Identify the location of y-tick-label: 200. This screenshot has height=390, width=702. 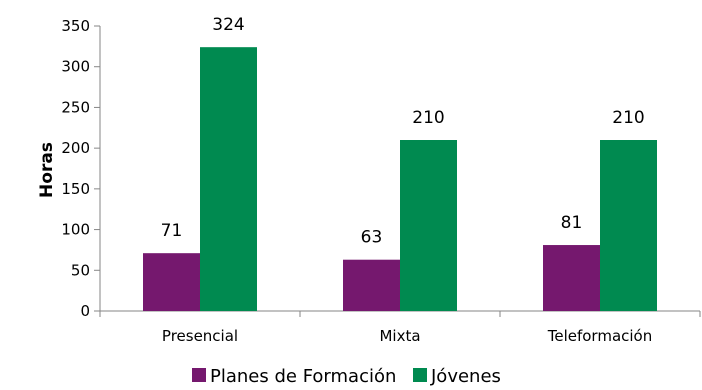
(75, 148).